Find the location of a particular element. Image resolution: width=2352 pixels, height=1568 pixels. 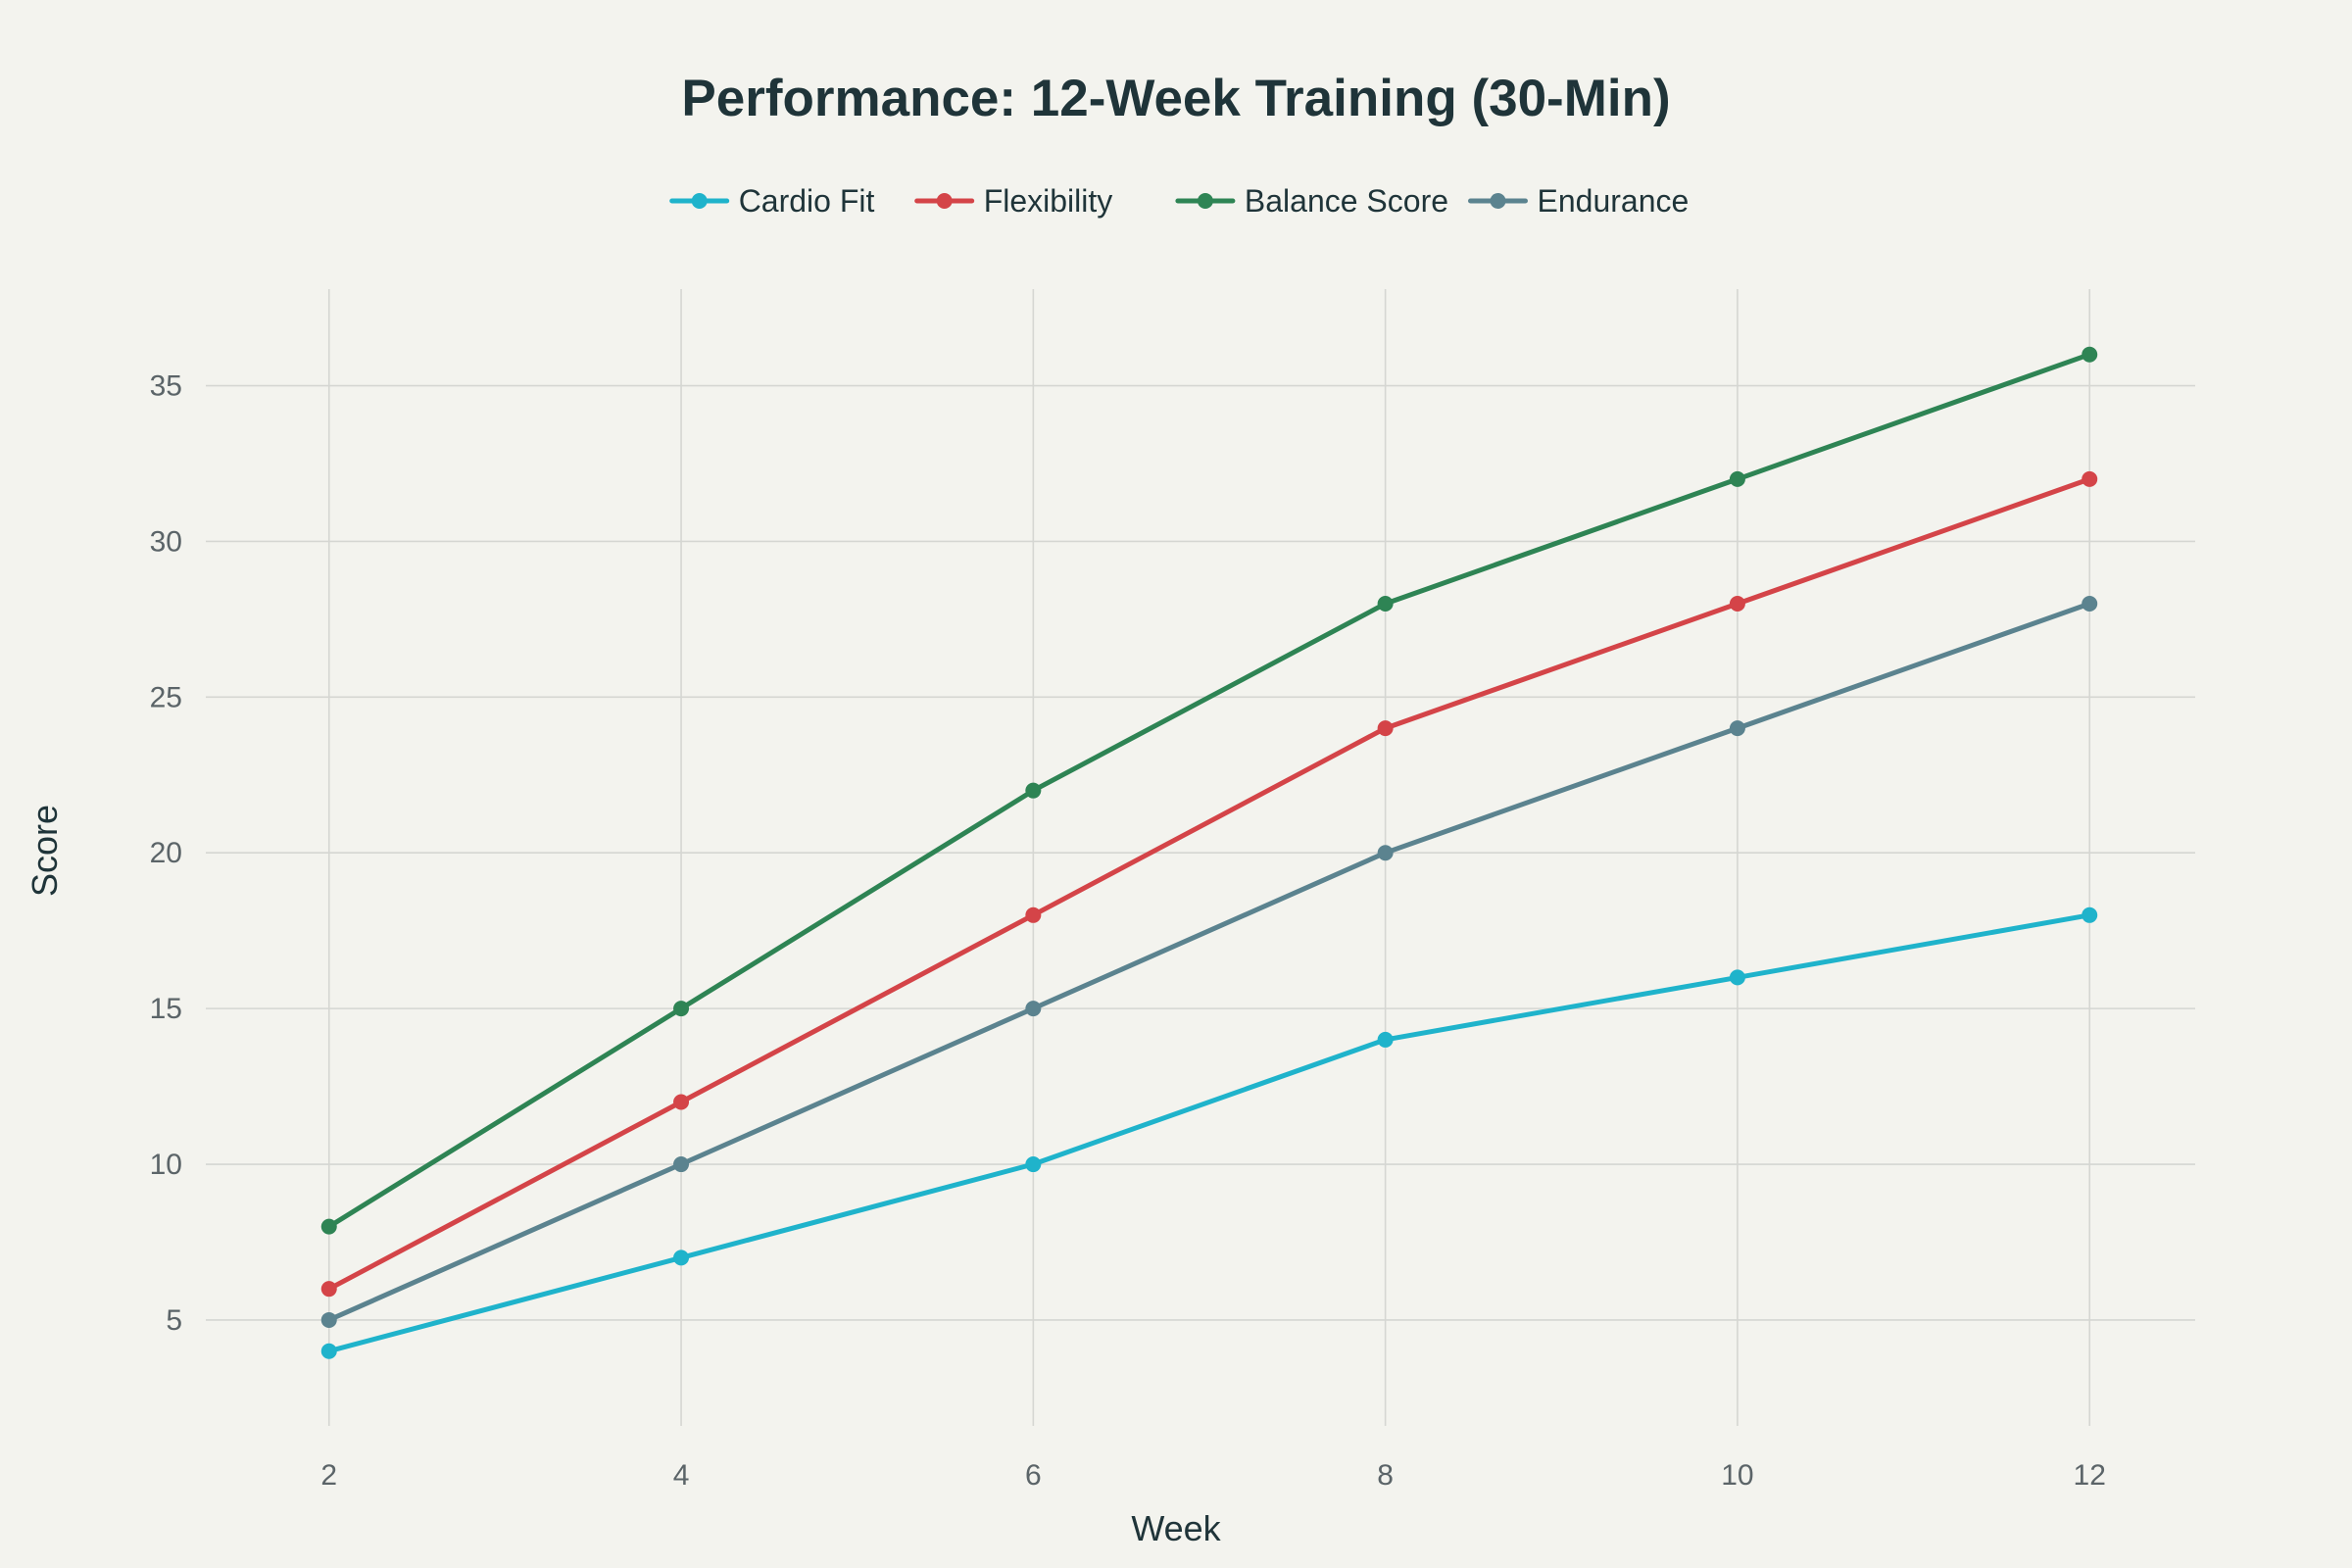

legend-item-balance-score: Balance Score is located at coordinates (1311, 201).